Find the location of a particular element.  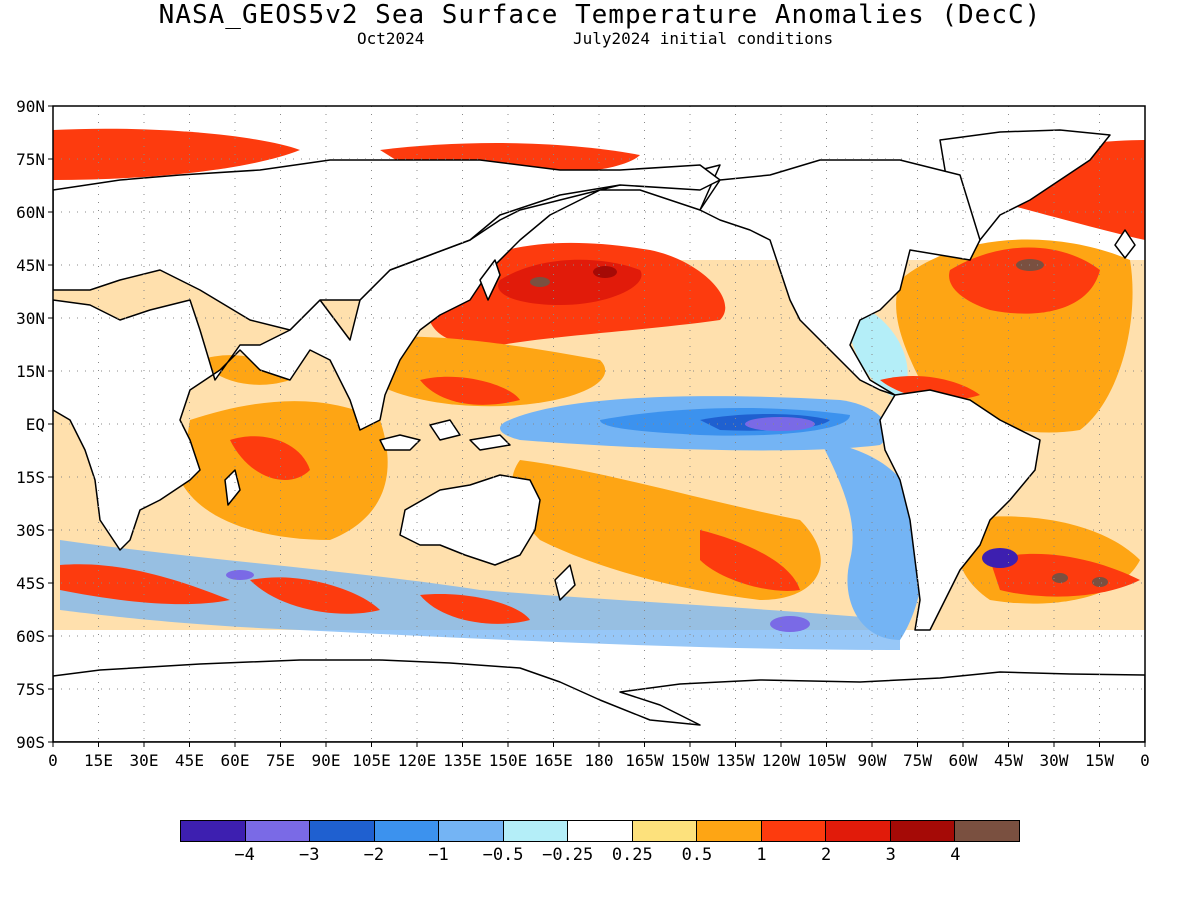

longitude-label: 180 is located at coordinates (599, 760).